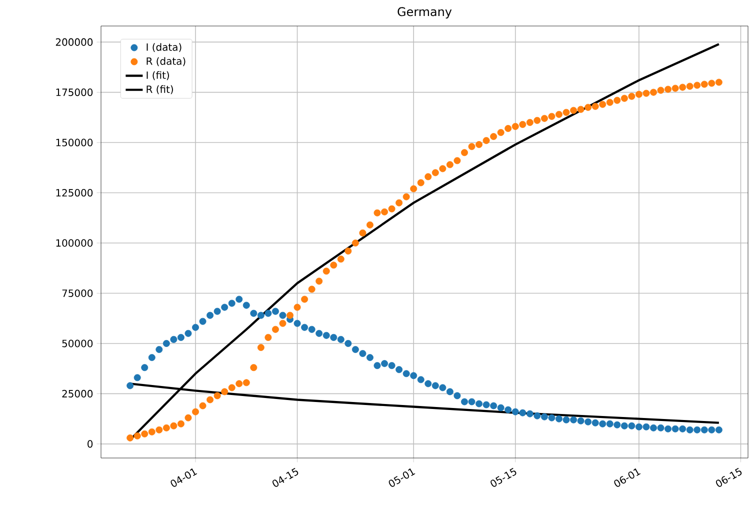 Image resolution: width=753 pixels, height=515 pixels. What do you see at coordinates (159, 89) in the screenshot?
I see `legend-label: R (fit)` at bounding box center [159, 89].